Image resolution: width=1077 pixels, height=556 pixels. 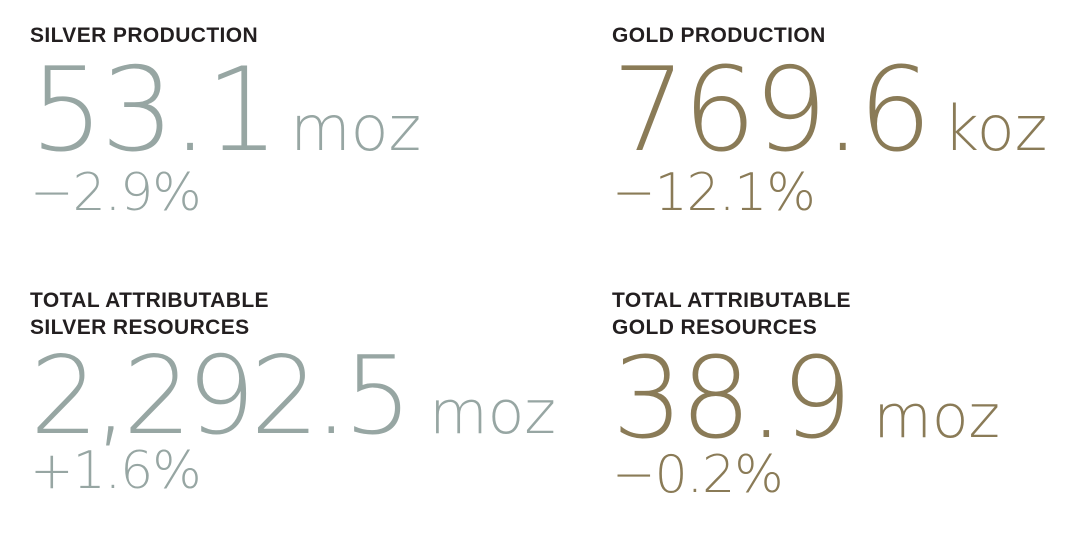 What do you see at coordinates (293, 314) in the screenshot?
I see `silver-resources-label: TOTAL ATTRIBUTABLE SILVER RESOURCES` at bounding box center [293, 314].